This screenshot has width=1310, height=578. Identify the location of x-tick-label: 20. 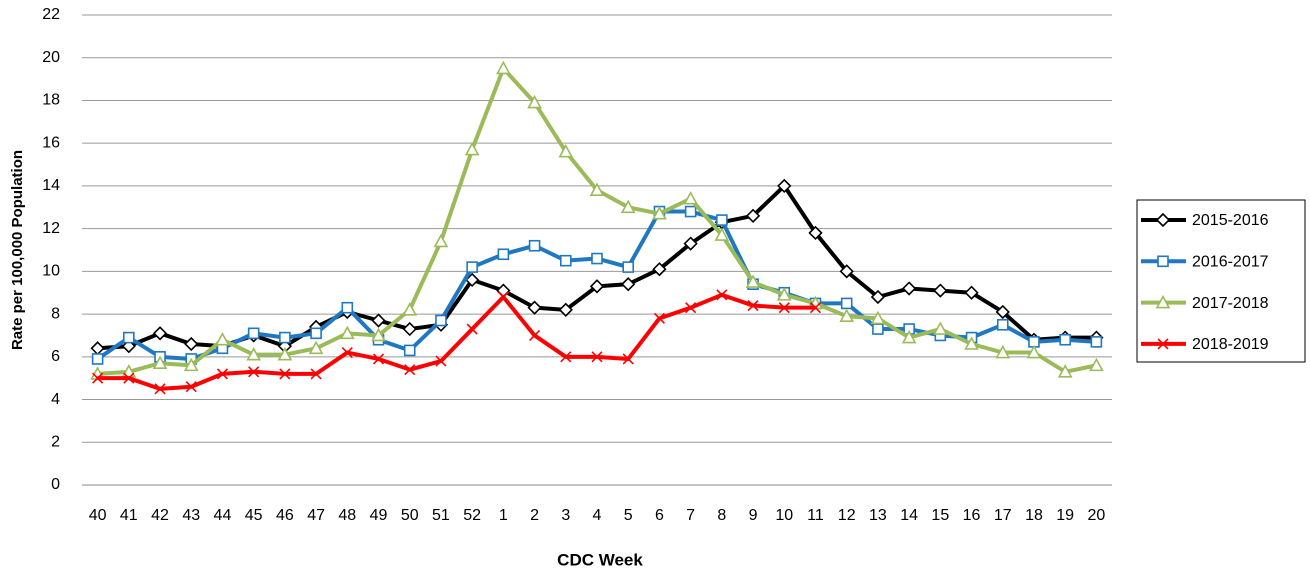
(1096, 515).